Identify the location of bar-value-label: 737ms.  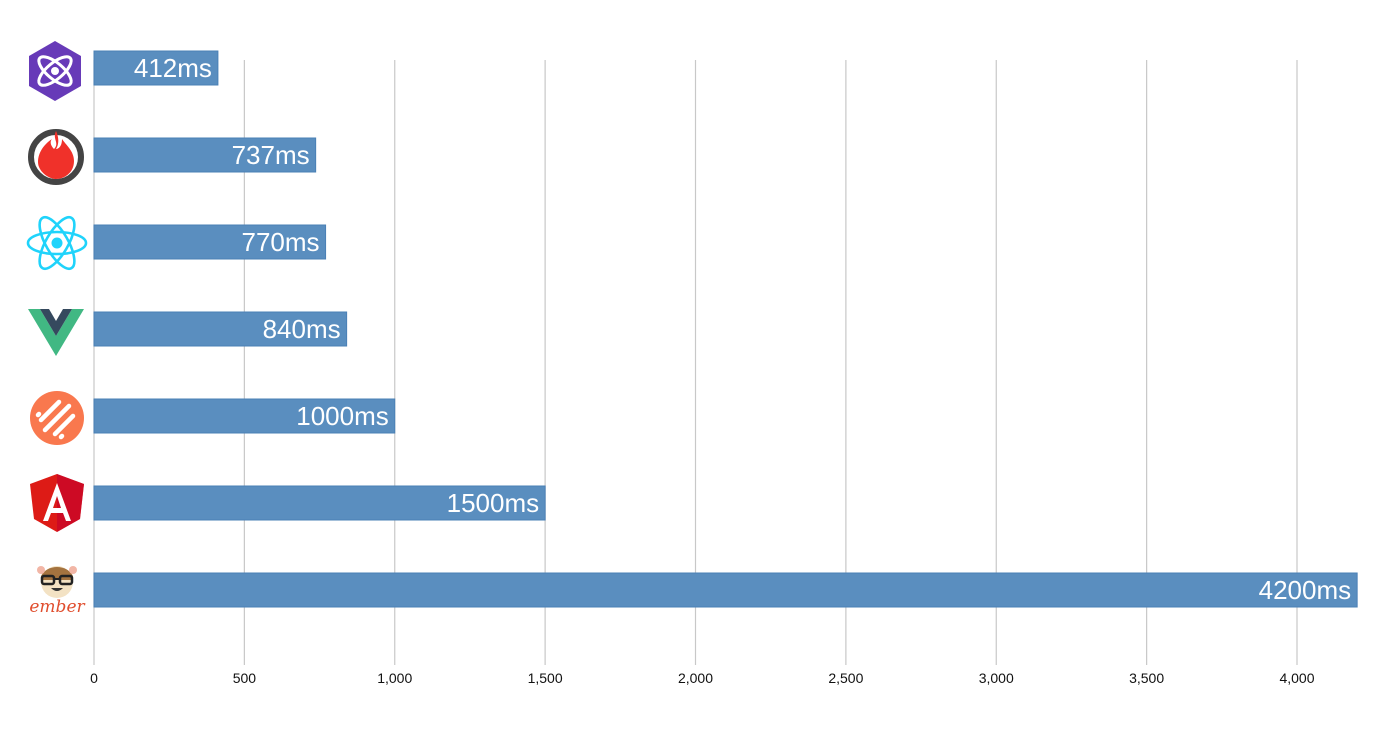
(271, 155).